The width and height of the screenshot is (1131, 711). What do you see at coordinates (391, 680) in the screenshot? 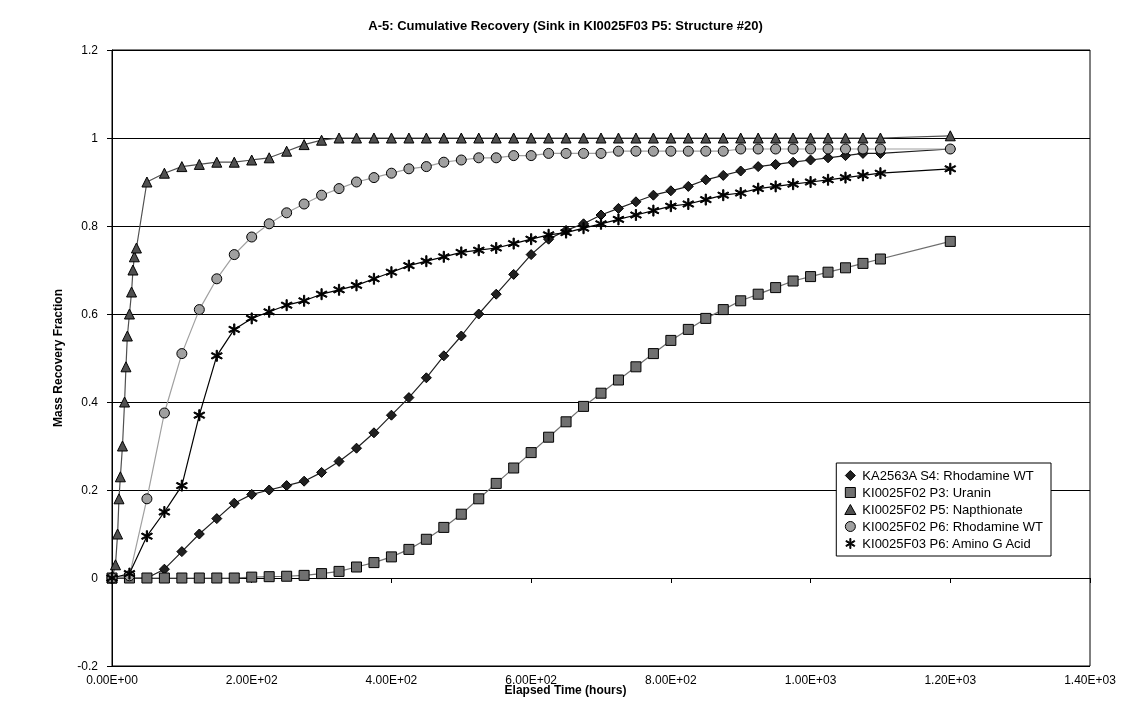
I see `x-tick-label: 4.00E+02` at bounding box center [391, 680].